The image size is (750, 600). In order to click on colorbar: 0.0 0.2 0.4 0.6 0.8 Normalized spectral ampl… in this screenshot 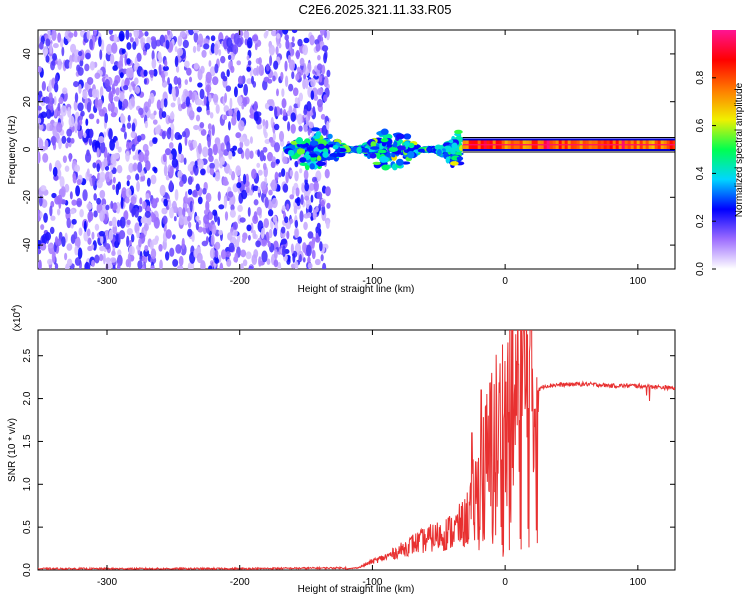, I will do `click(720, 153)`.